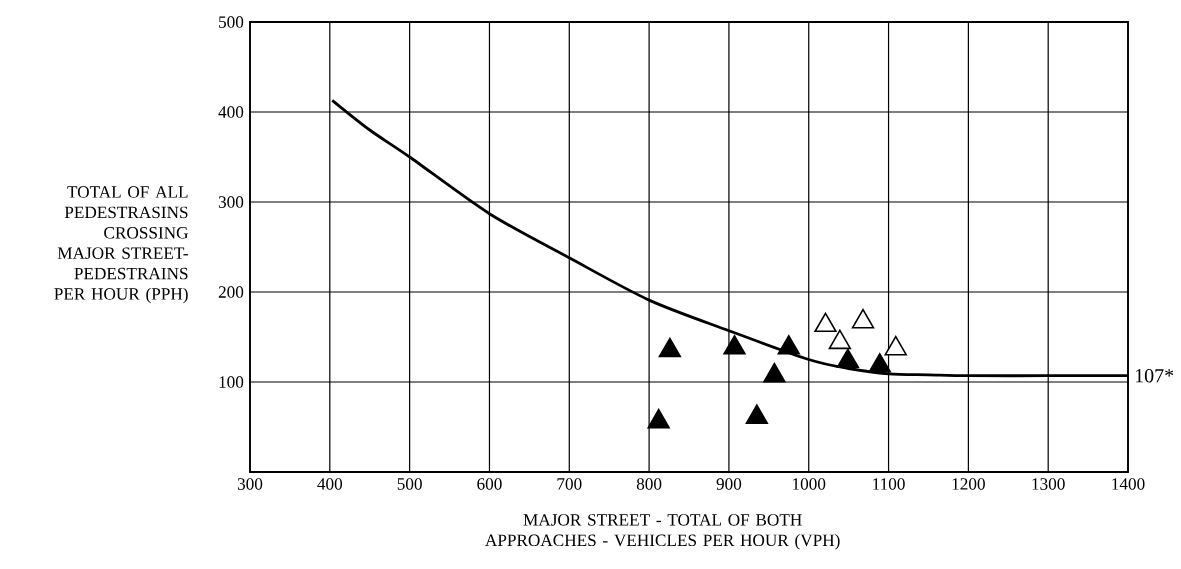  What do you see at coordinates (121, 245) in the screenshot?
I see `y-axis-title: TOTAL OF ALL PEDESTRASINS CROSSING MAJOR STREET- PEDESTRAINS PER HOUR (PPH)` at bounding box center [121, 245].